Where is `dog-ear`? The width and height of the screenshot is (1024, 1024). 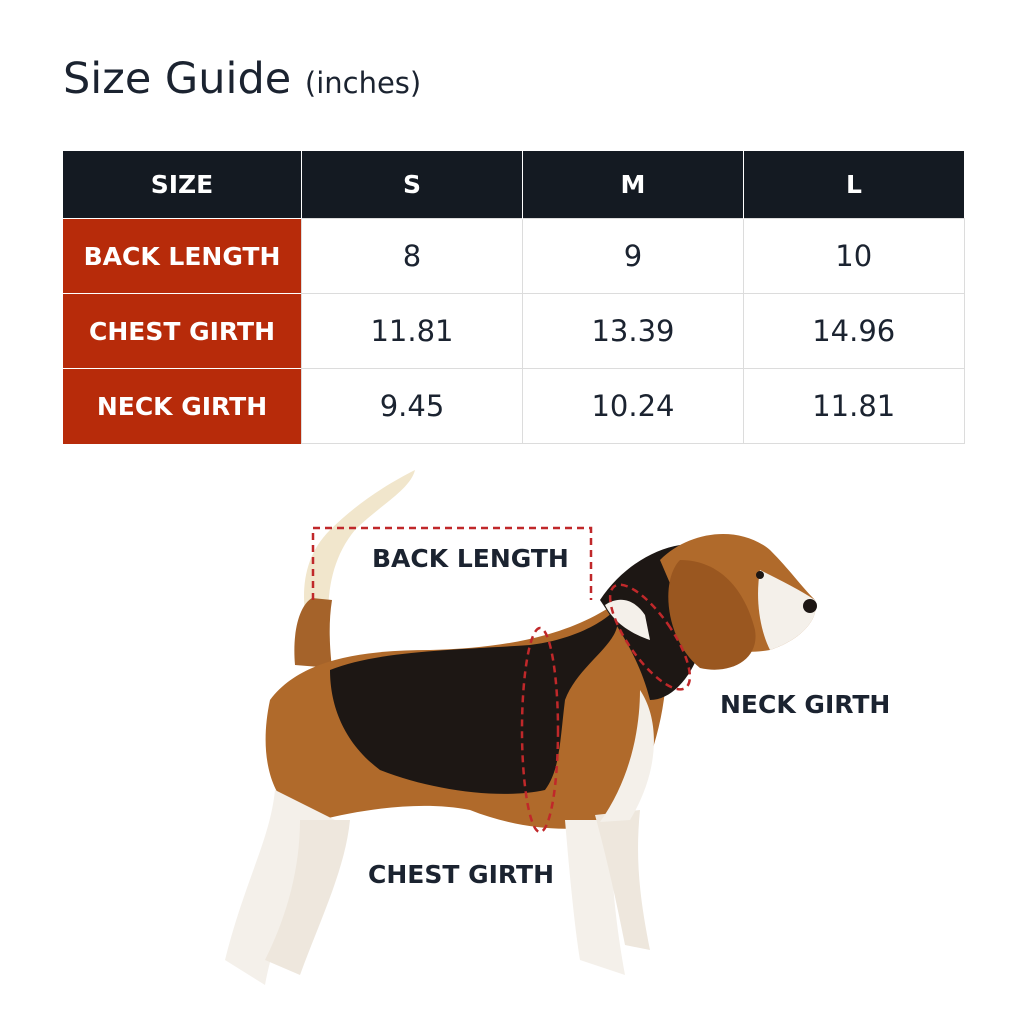 dog-ear is located at coordinates (712, 615).